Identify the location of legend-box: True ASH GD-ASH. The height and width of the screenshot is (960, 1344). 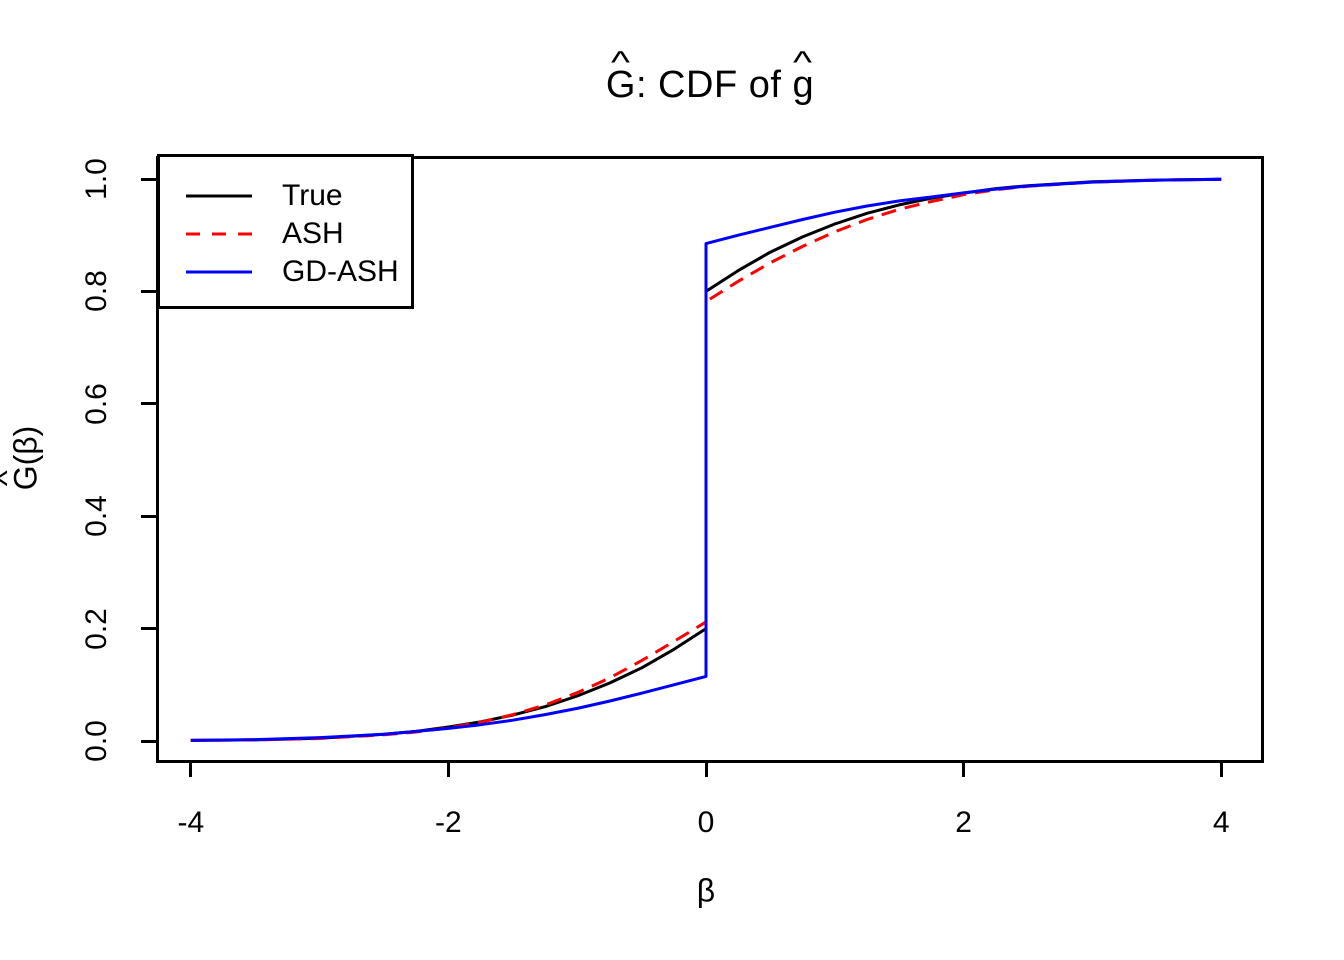
(285, 231).